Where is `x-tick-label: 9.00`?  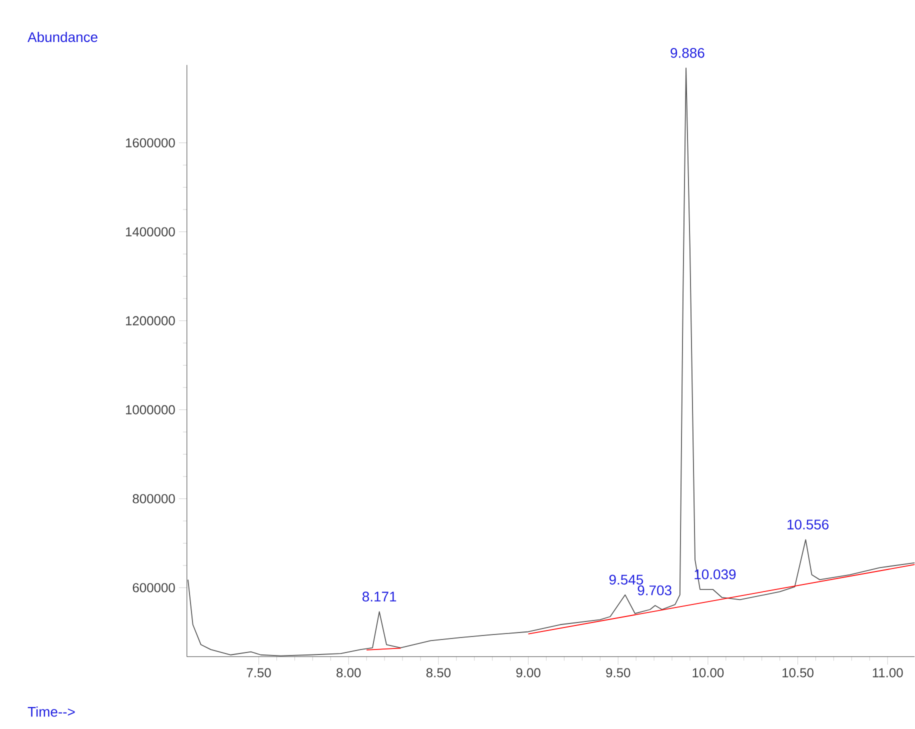
x-tick-label: 9.00 is located at coordinates (528, 673).